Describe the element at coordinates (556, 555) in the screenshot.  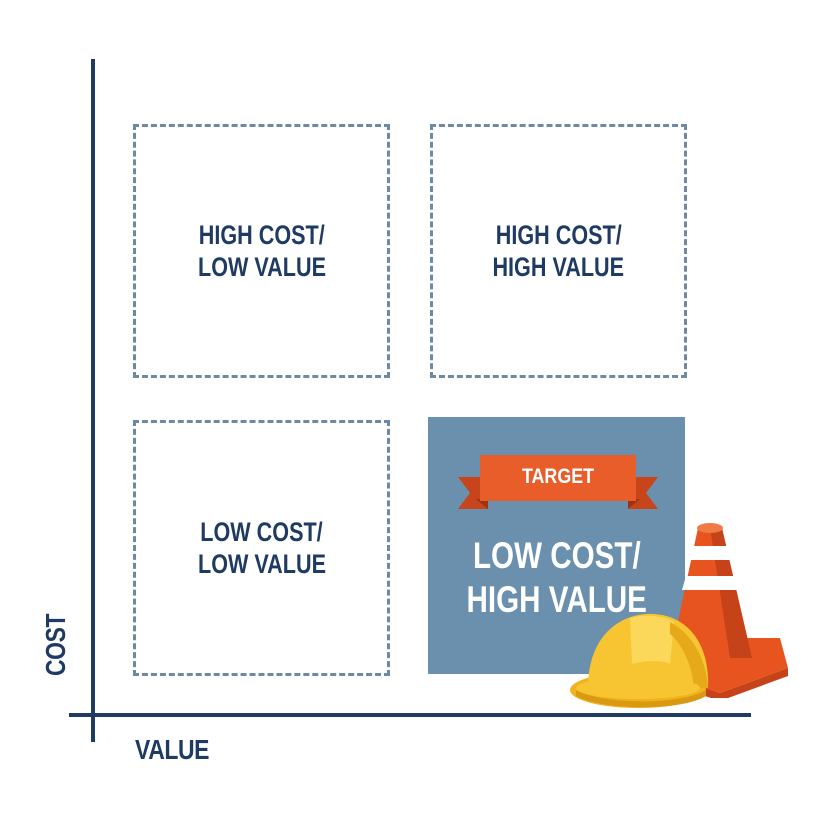
I see `target-quadrant-label-line1: LOW COST/` at that location.